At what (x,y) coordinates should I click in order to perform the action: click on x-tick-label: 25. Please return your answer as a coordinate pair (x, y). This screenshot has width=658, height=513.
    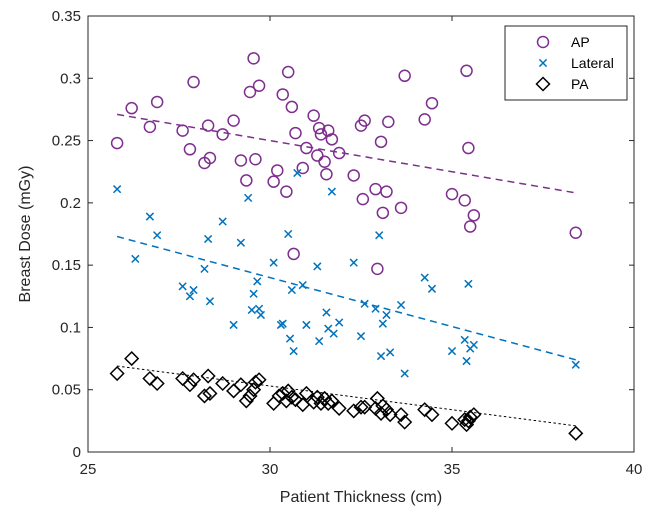
    Looking at the image, I should click on (88, 469).